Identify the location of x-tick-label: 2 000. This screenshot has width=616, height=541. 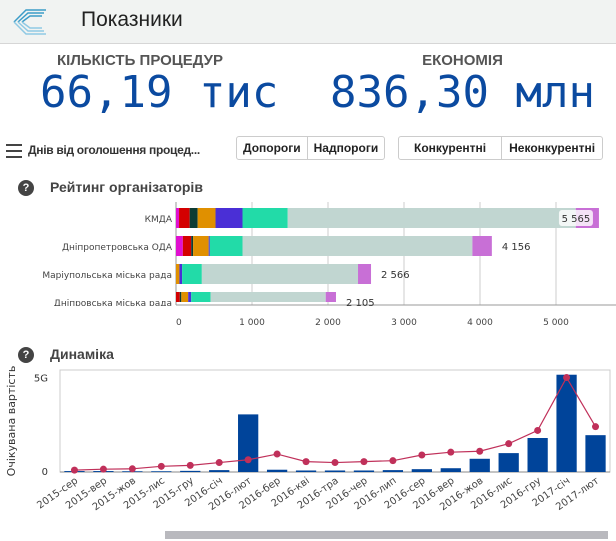
(328, 323).